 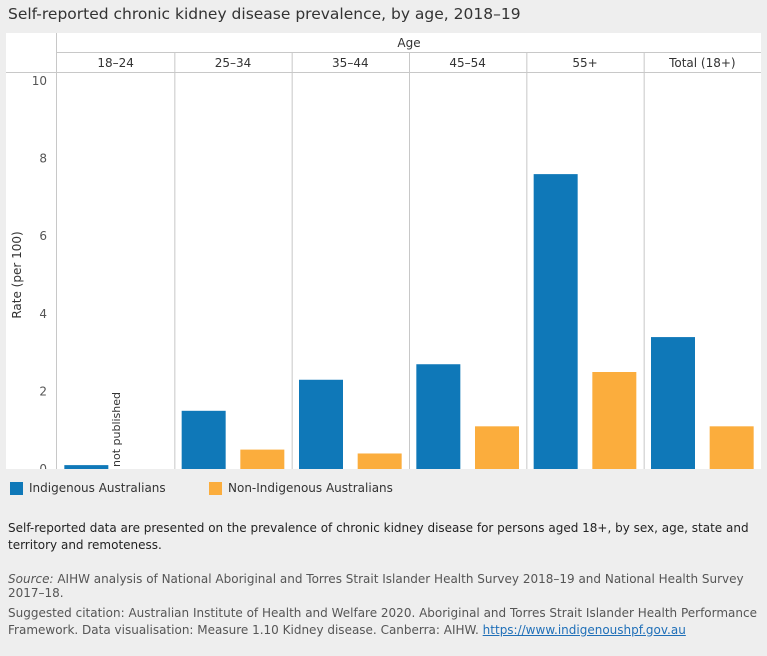 I want to click on category-label: 35–44, so click(x=350, y=63).